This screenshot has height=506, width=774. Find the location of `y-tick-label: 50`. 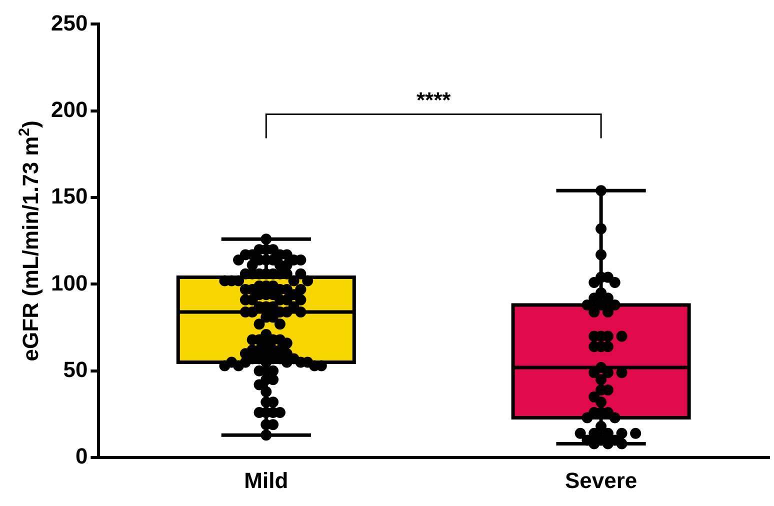

y-tick-label: 50 is located at coordinates (75, 369).